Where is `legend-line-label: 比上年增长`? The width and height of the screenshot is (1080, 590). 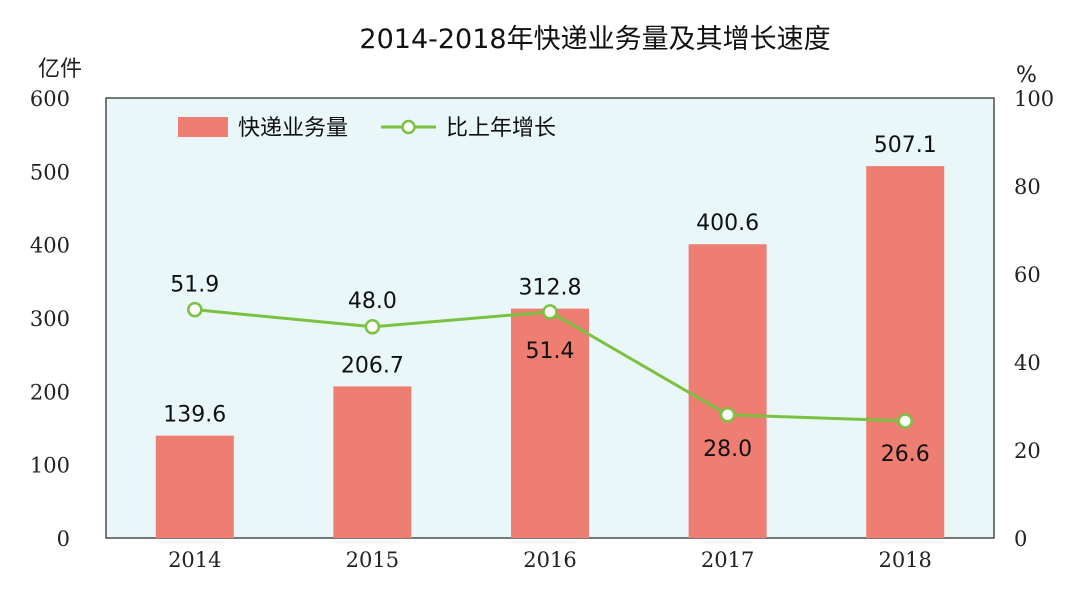
legend-line-label: 比上年增长 is located at coordinates (501, 128).